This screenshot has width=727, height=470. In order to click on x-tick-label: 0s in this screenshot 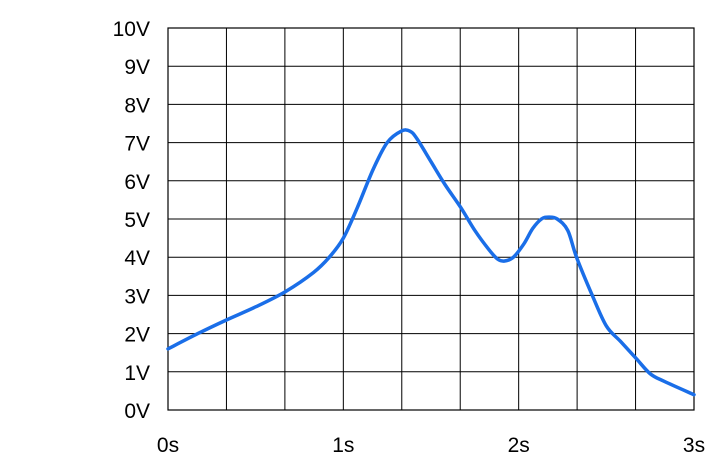, I will do `click(168, 445)`.